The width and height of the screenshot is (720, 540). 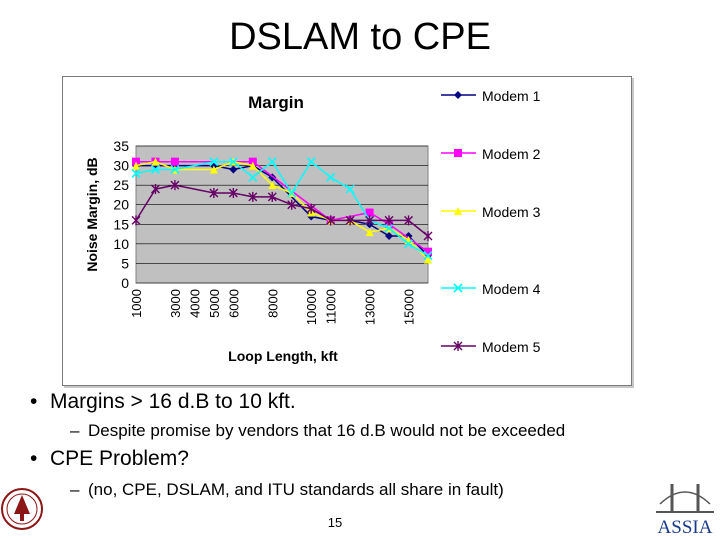 I want to click on legend-modem-4-label: Modem 4, so click(x=511, y=289).